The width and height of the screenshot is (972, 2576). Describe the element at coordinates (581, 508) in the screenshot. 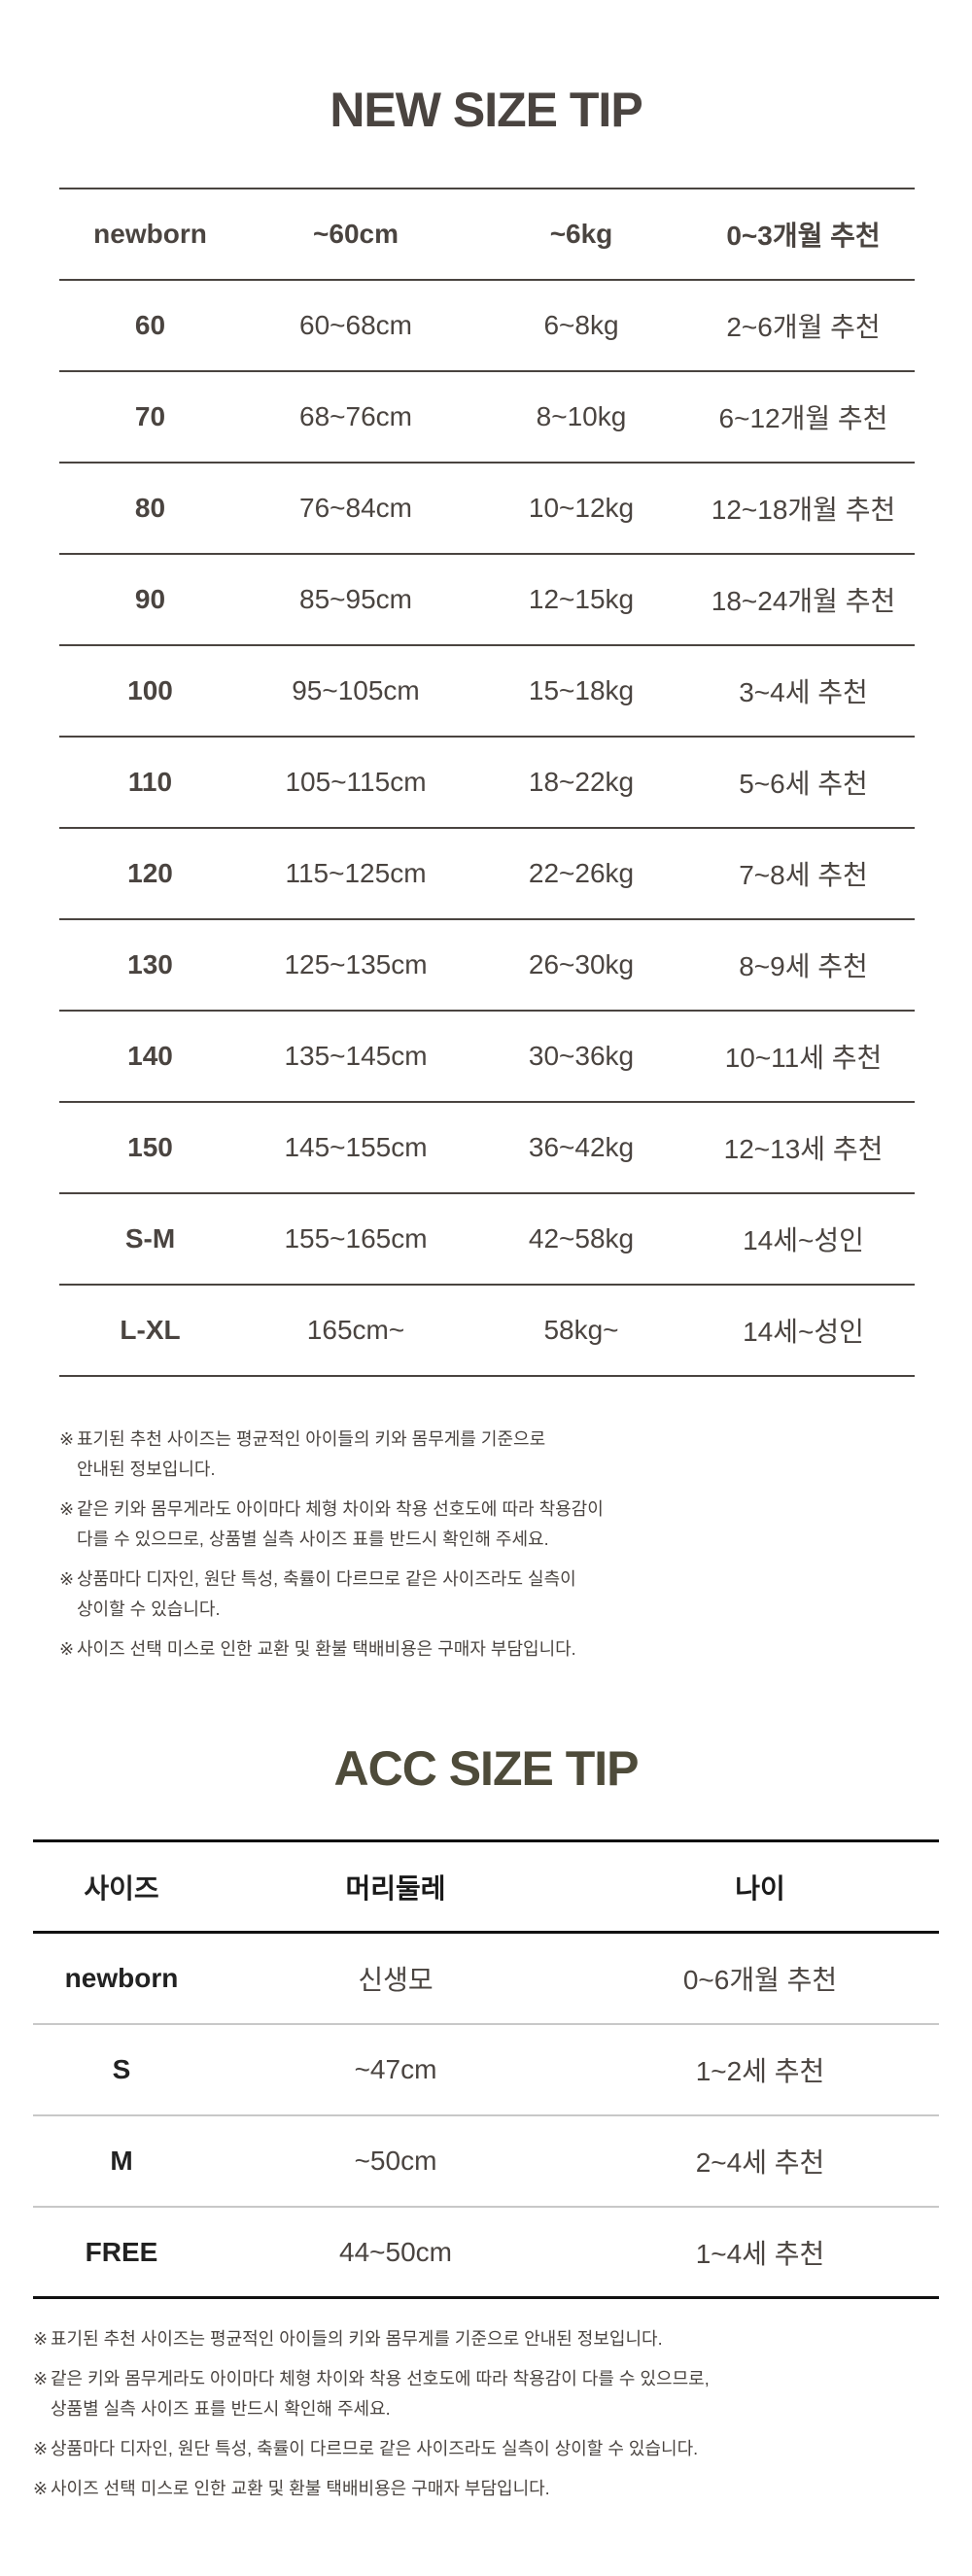

I see `table-cell: 10~12kg` at that location.